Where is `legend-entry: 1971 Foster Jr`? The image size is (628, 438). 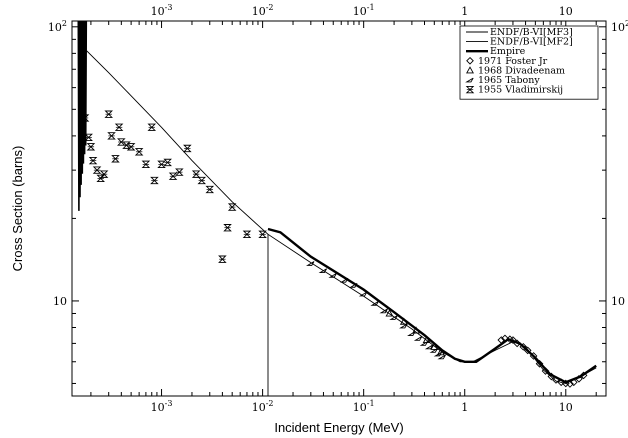
legend-entry: 1971 Foster Jr is located at coordinates (507, 61).